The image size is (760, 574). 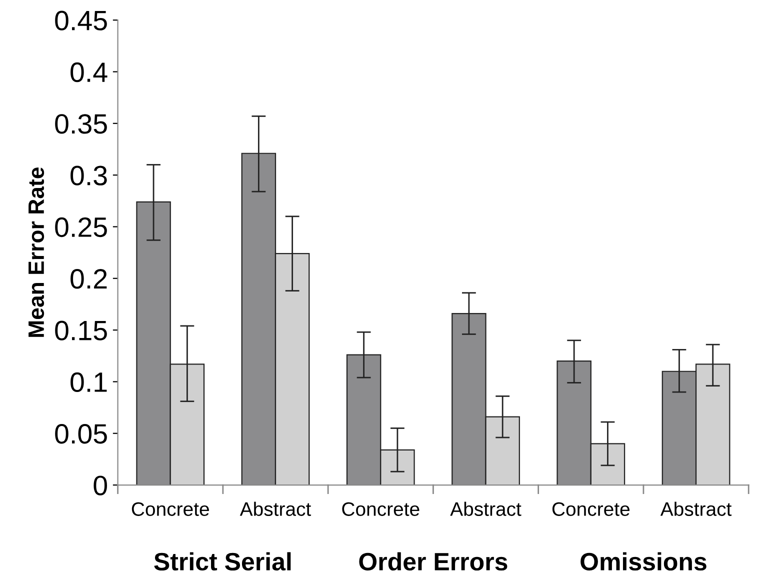 What do you see at coordinates (81, 434) in the screenshot?
I see `y-tick-label: 0.05` at bounding box center [81, 434].